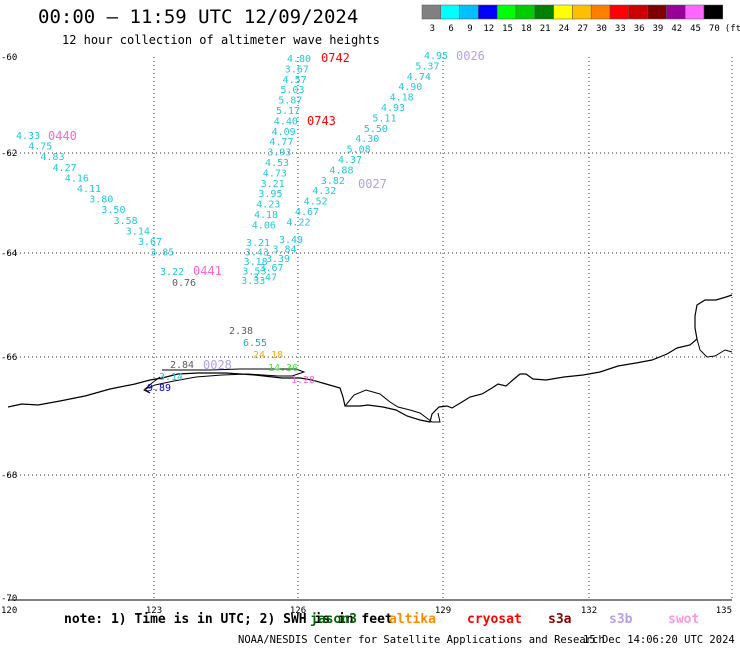  Describe the element at coordinates (359, 150) in the screenshot. I see `swh-value-label: 5.08` at that location.